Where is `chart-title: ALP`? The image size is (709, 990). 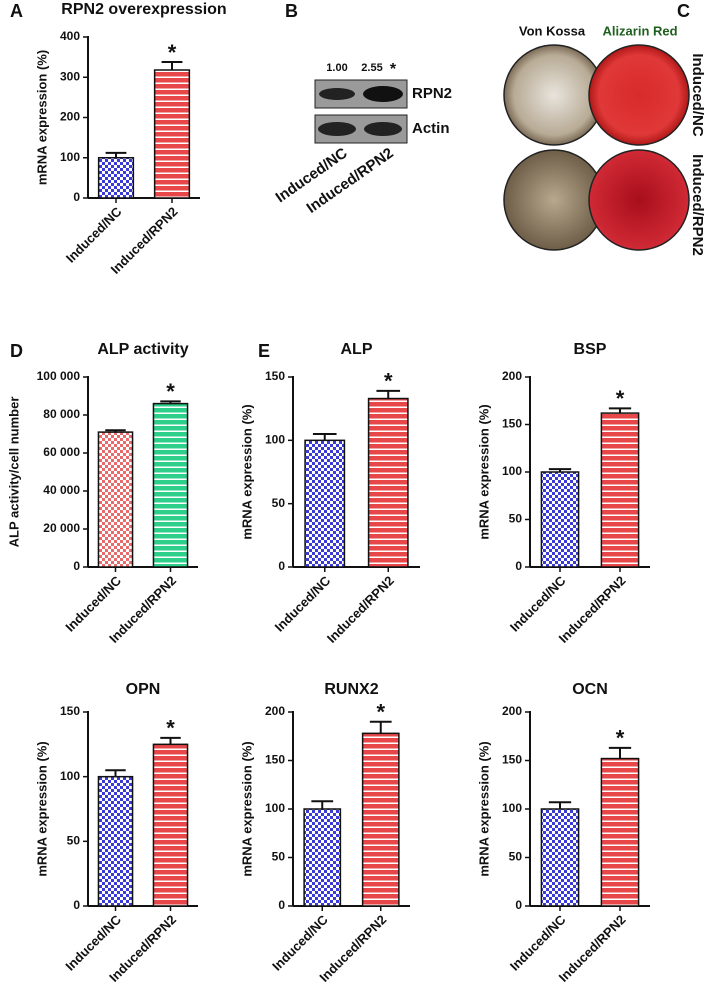 chart-title: ALP is located at coordinates (357, 349).